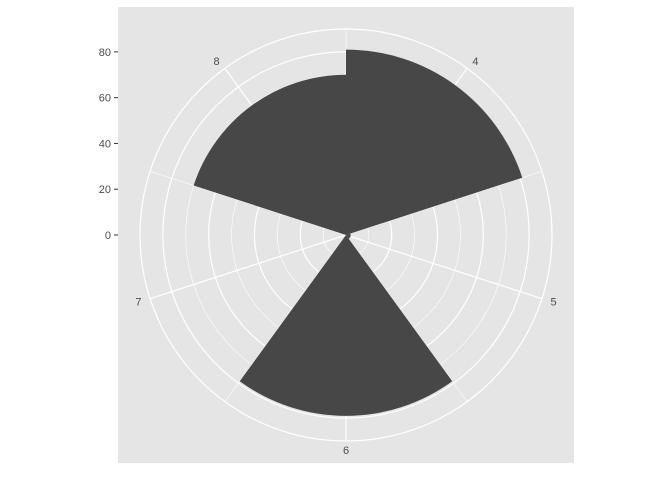  Describe the element at coordinates (475, 62) in the screenshot. I see `category-label-4: 4` at that location.